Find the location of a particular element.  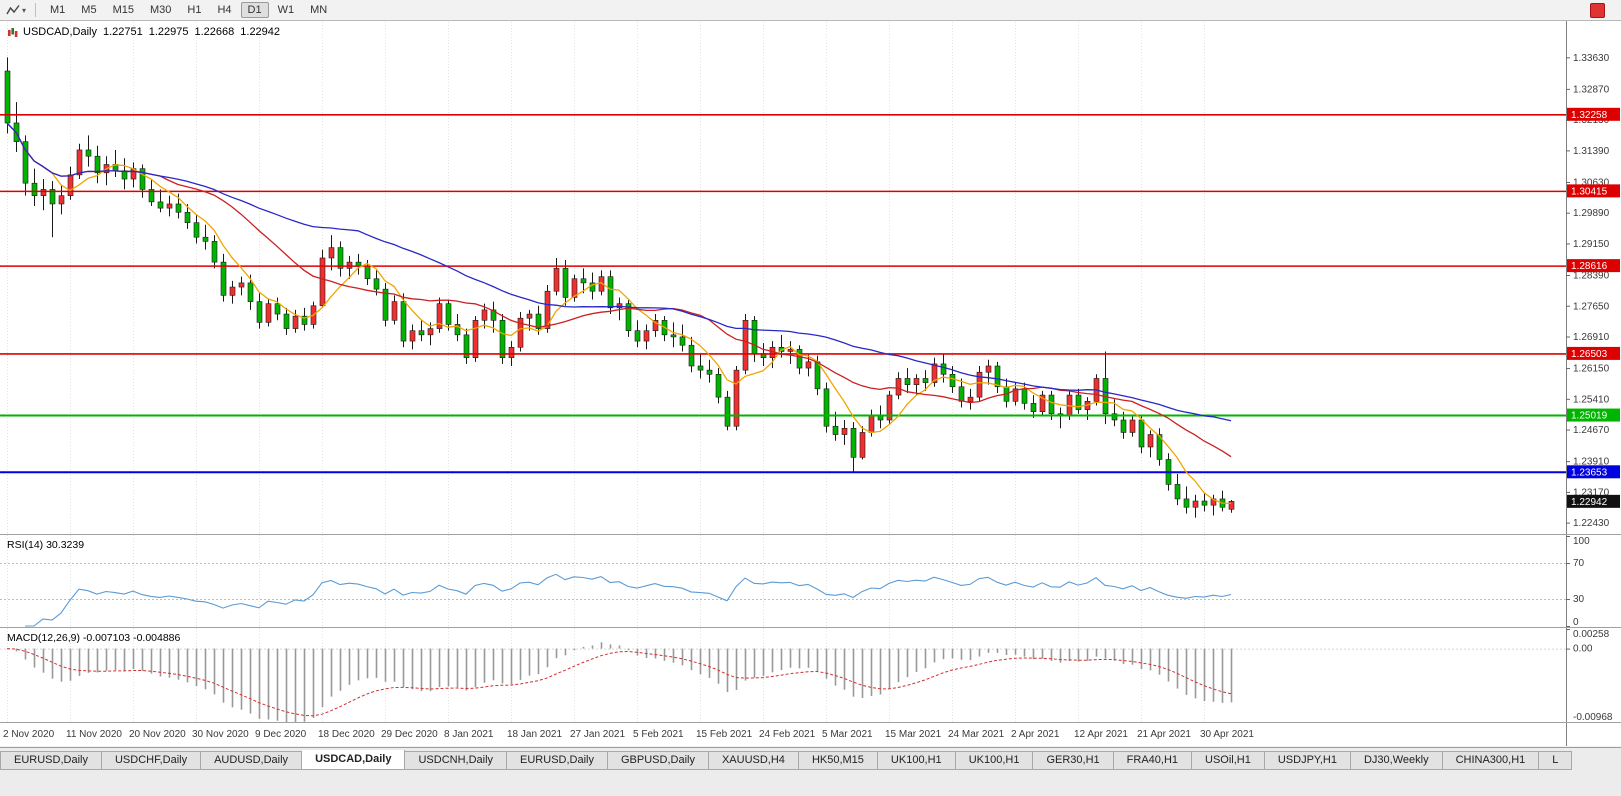

top-toolbar: ▾ M1 M5 M15 M30 H1 H4 D1 W1 MN is located at coordinates (810, 10).